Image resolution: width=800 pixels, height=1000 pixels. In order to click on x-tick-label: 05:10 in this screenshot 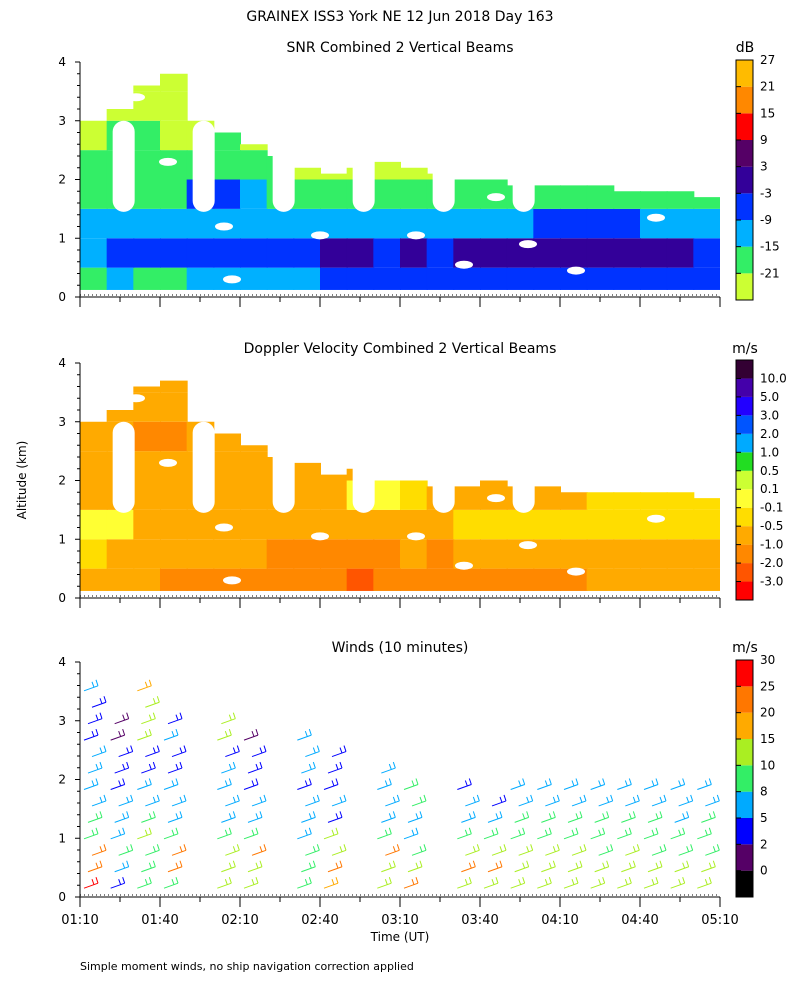, I will do `click(719, 920)`.